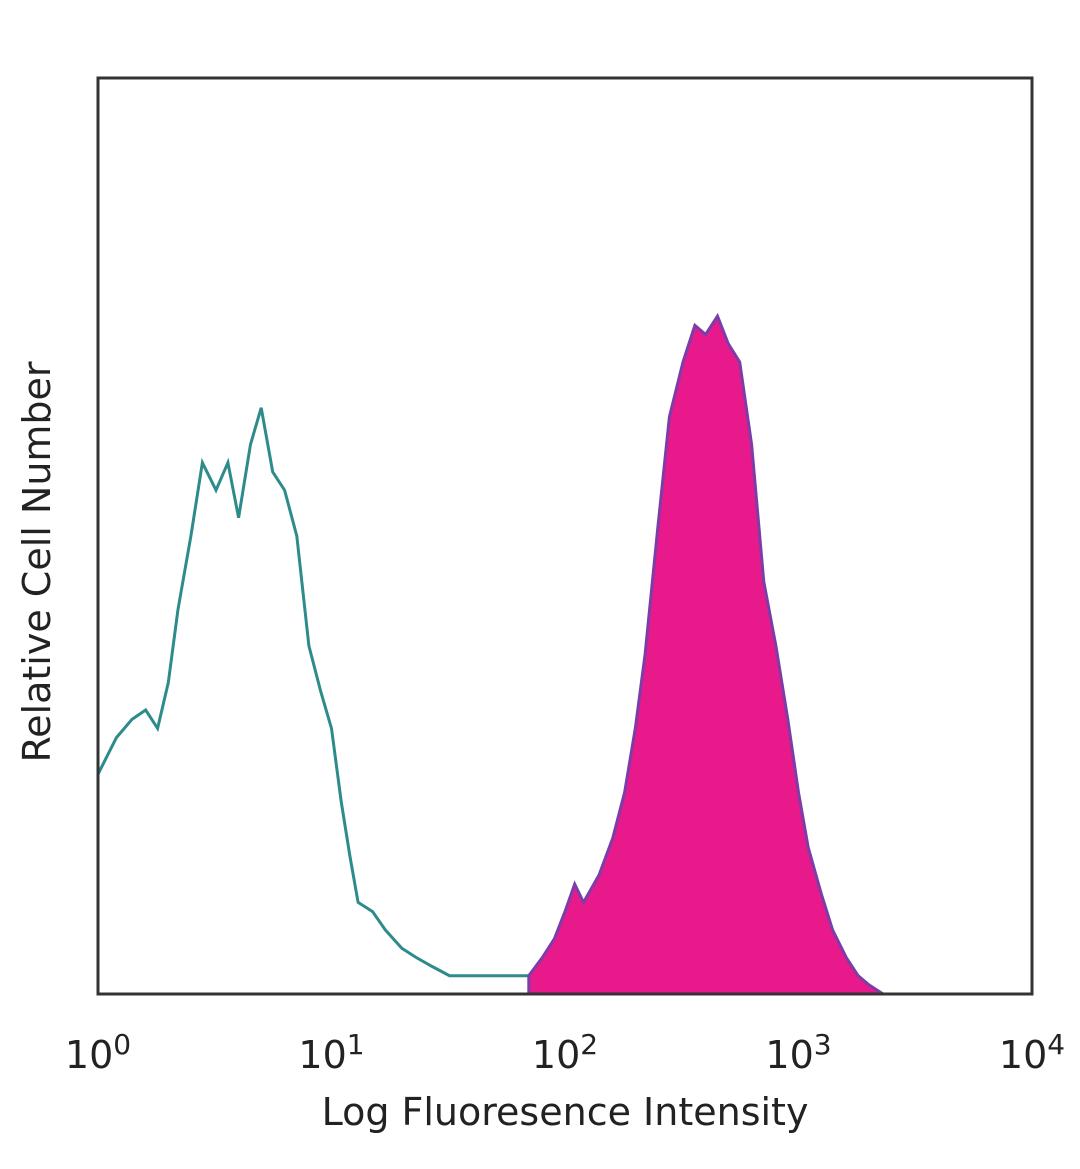  I want to click on x-axis-ticks: 100 101 102 103 104, so click(565, 1052).